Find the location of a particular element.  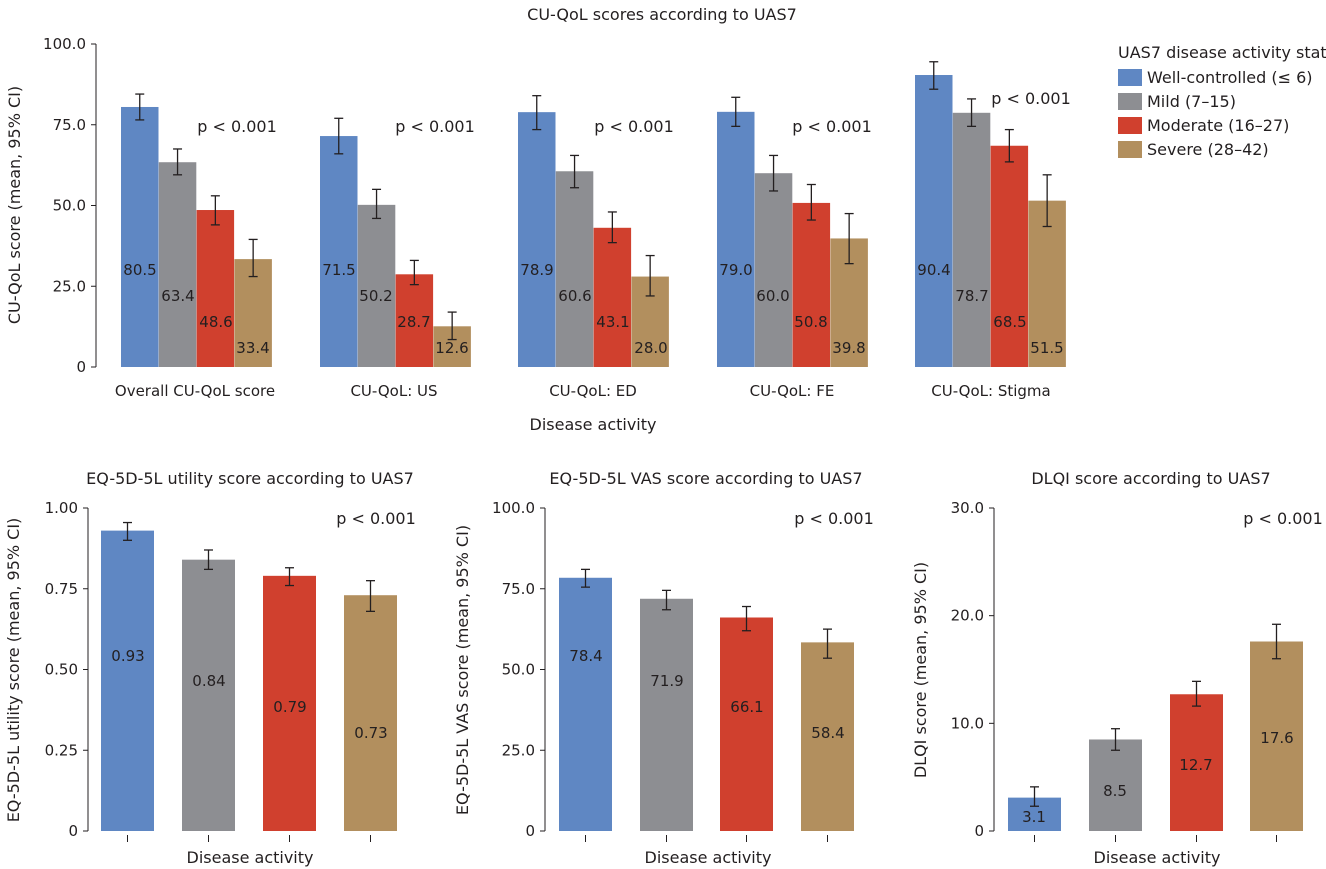

bar-value-label: 60.6 is located at coordinates (574, 296).